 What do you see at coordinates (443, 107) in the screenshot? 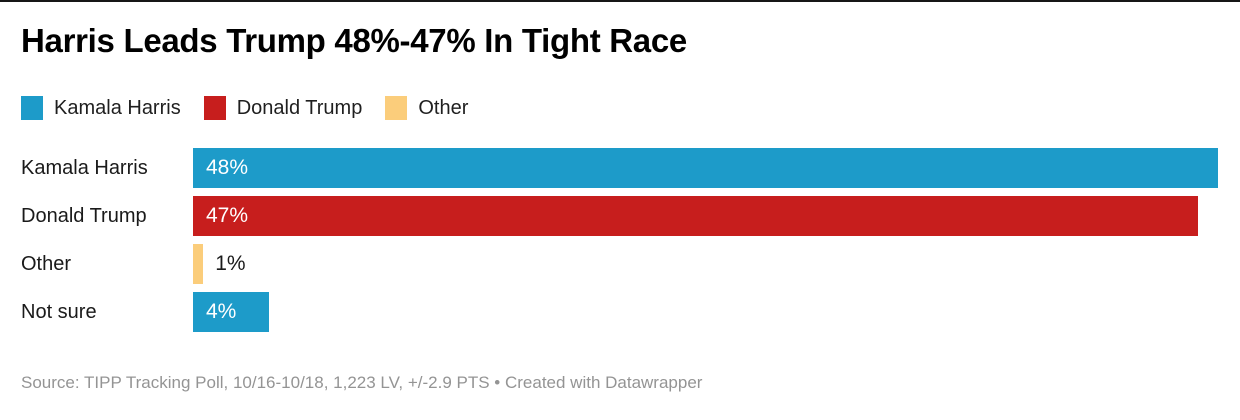
I see `legend-label: Other` at bounding box center [443, 107].